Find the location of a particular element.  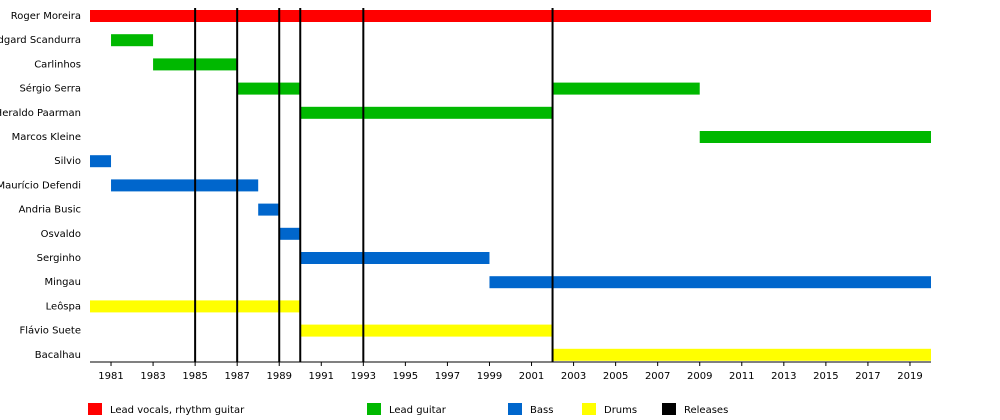

member-label: Flávio Suete is located at coordinates (50, 331).